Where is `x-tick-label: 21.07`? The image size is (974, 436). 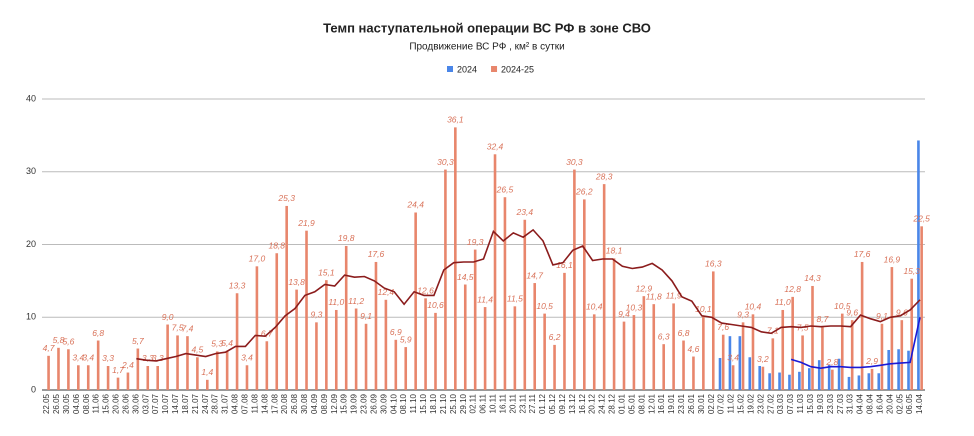
x-tick-label: 21.07 is located at coordinates (195, 403).